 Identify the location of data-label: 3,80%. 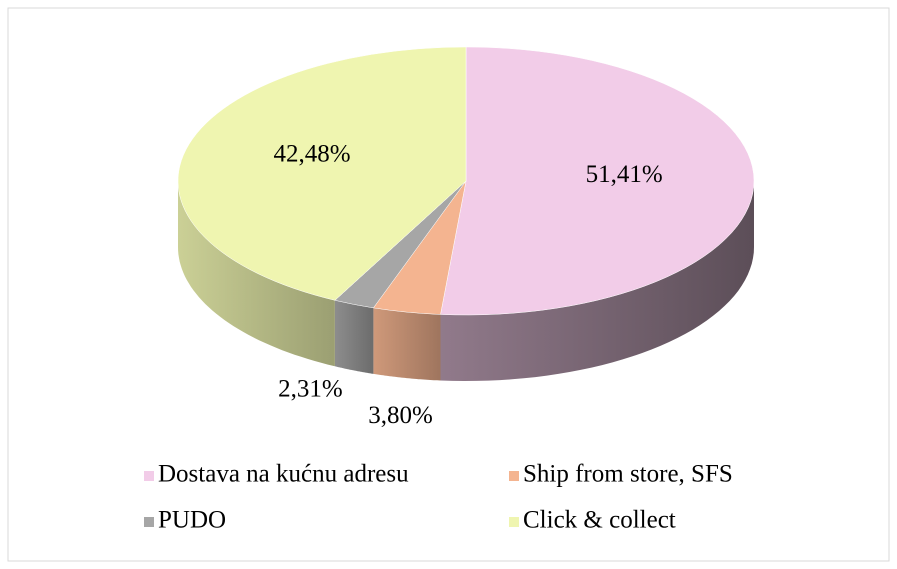
(400, 415).